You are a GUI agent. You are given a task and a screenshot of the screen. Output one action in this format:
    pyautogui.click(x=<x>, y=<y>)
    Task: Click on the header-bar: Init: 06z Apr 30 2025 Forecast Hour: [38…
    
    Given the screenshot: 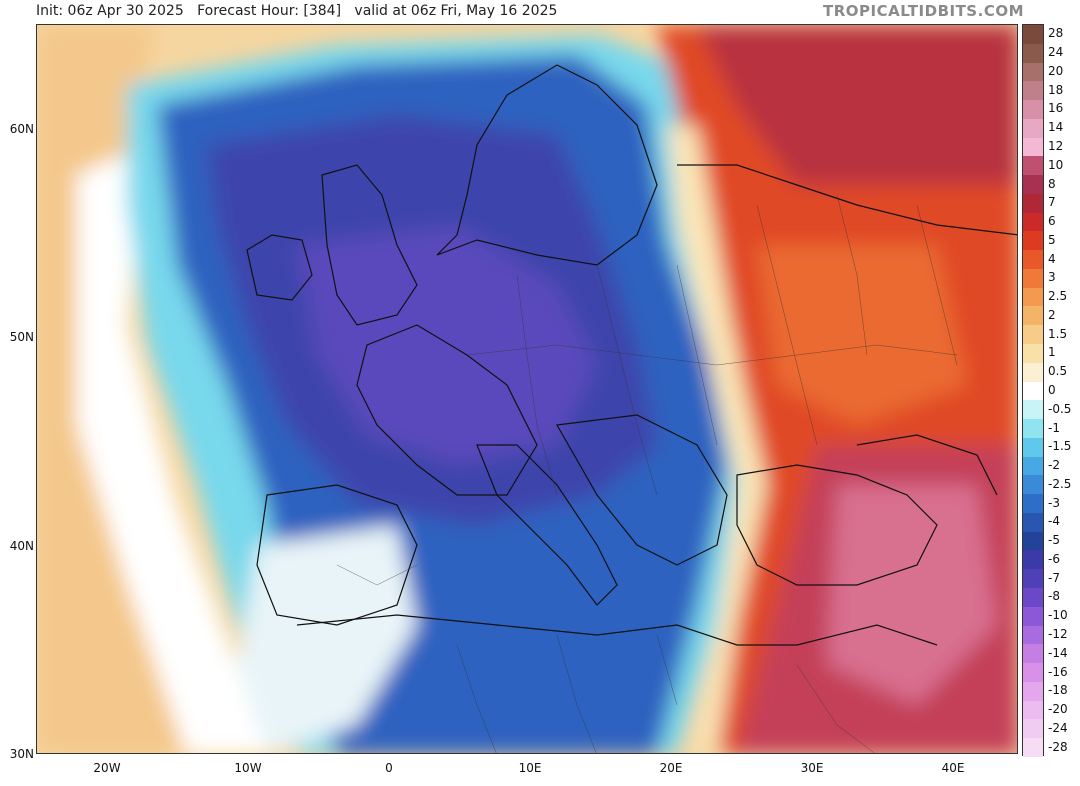 What is the action you would take?
    pyautogui.click(x=540, y=12)
    